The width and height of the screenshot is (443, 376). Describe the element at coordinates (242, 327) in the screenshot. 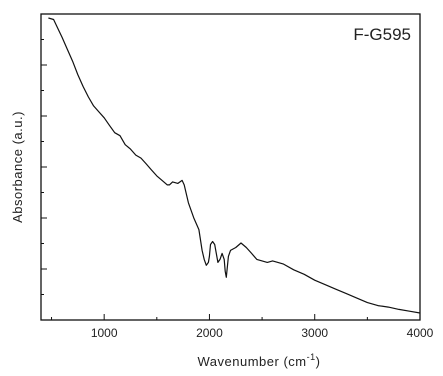

I see `x-axis-ticks: 1000 2000 3000 4000` at that location.